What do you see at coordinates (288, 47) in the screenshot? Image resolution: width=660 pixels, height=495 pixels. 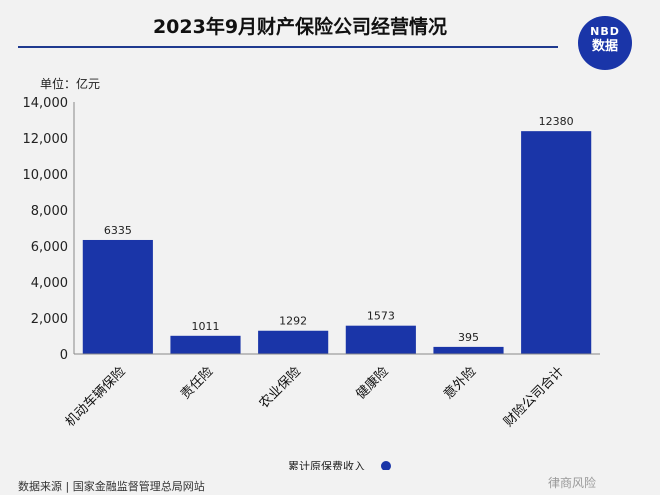 I see `title-underline` at bounding box center [288, 47].